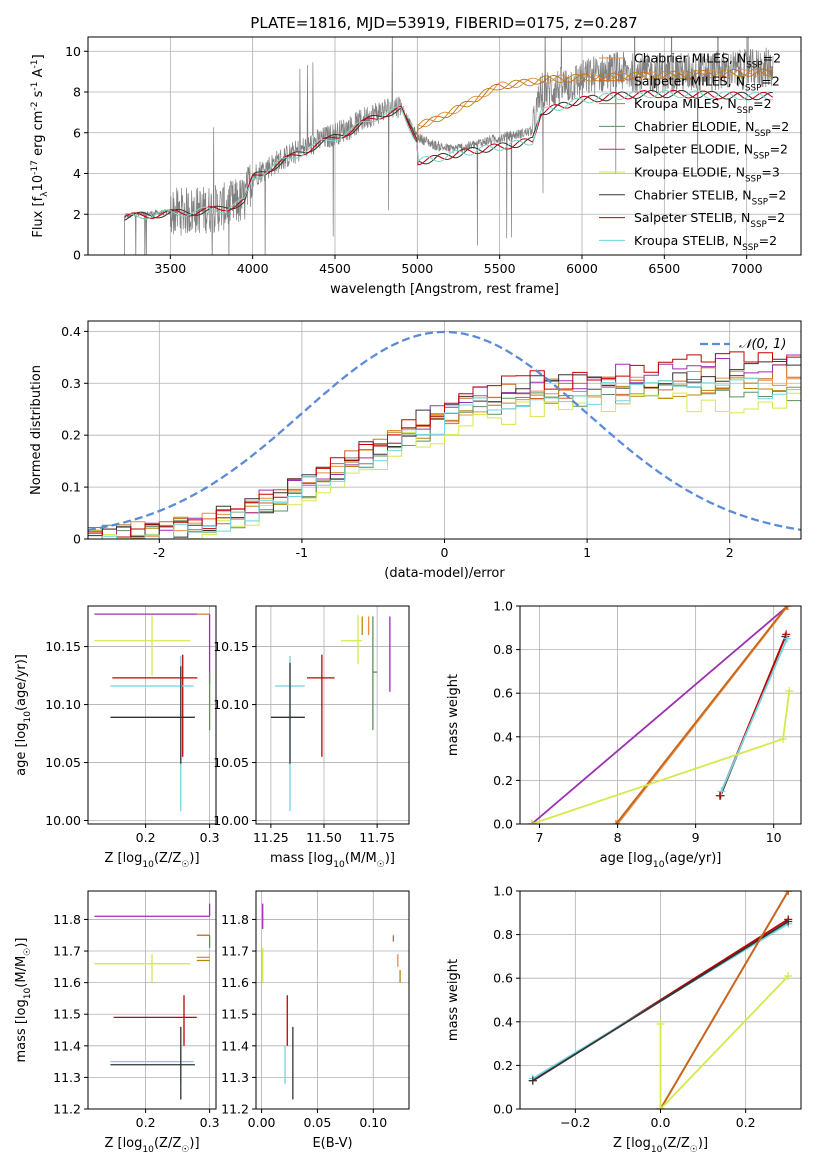 The height and width of the screenshot is (1170, 819). I want to click on x-tick-label: 7, so click(540, 837).